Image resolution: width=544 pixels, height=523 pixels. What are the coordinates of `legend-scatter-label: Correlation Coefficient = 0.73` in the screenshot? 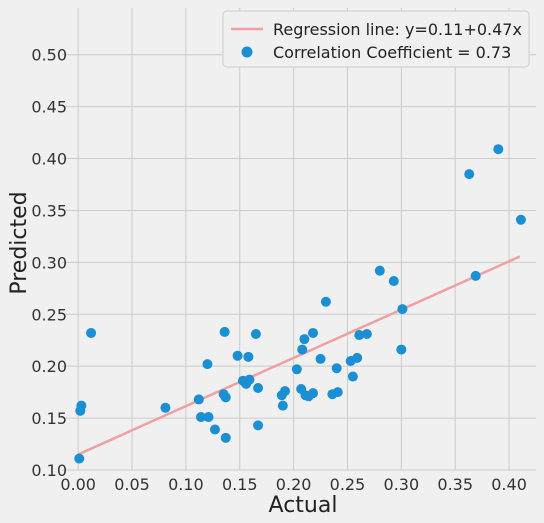 It's located at (392, 52).